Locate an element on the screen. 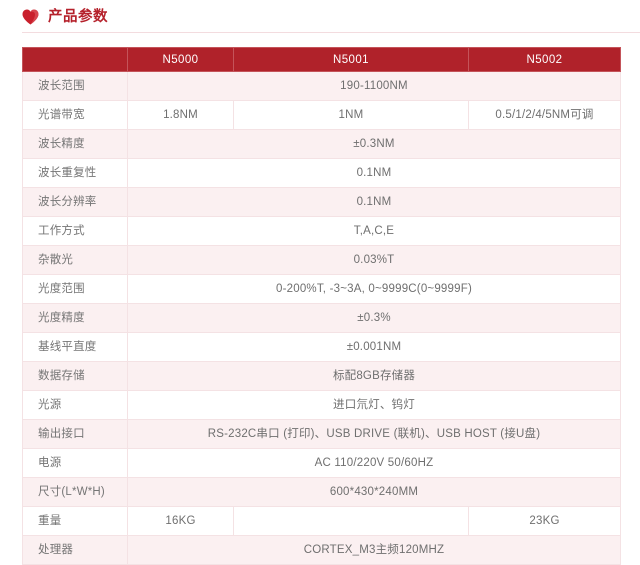  spec-value-c: 23KG is located at coordinates (544, 521).